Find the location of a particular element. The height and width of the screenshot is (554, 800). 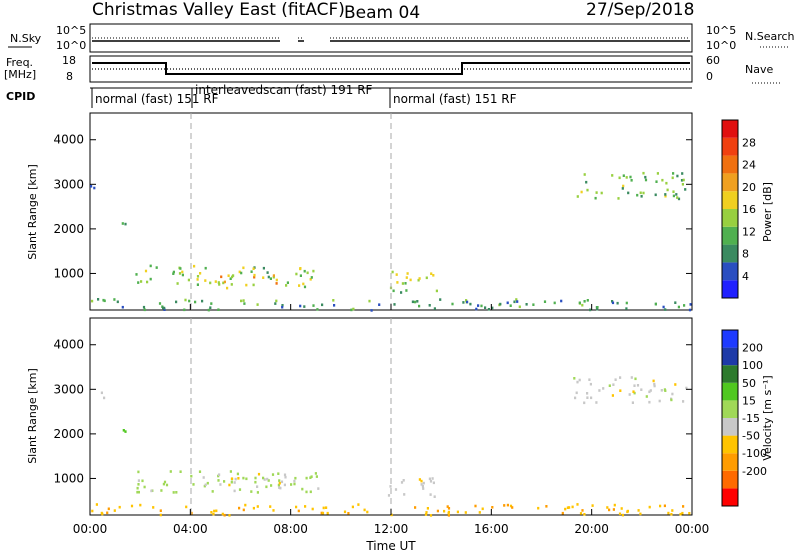

velocity-colorbar-tick: -200 is located at coordinates (754, 471).